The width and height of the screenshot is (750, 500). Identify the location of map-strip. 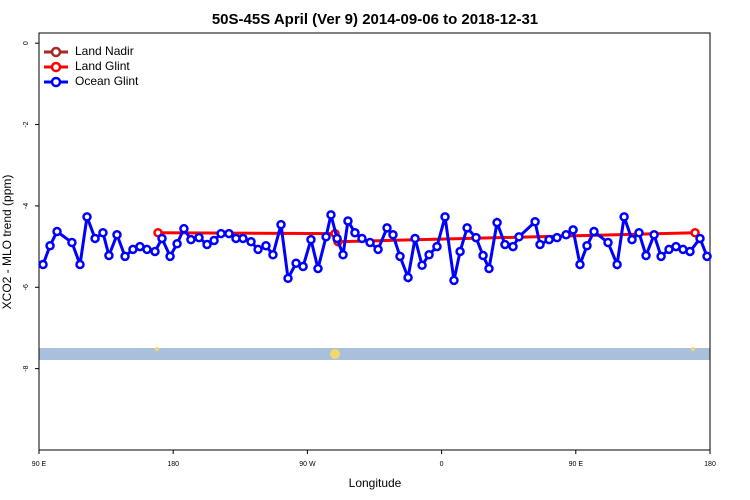
(374, 354).